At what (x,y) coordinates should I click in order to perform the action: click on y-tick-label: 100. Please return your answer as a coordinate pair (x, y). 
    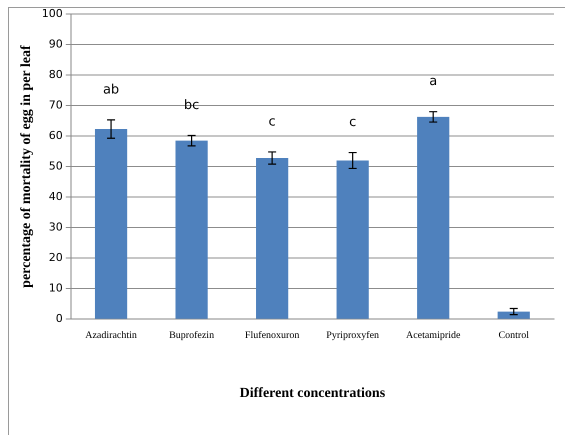
    Looking at the image, I should click on (52, 13).